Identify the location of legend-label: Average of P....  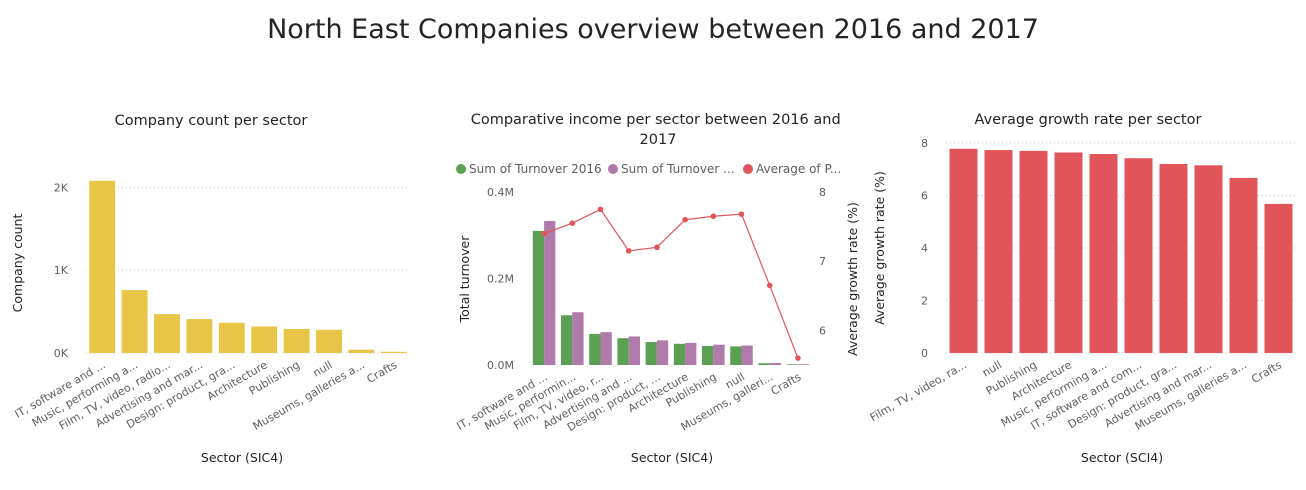
(798, 169).